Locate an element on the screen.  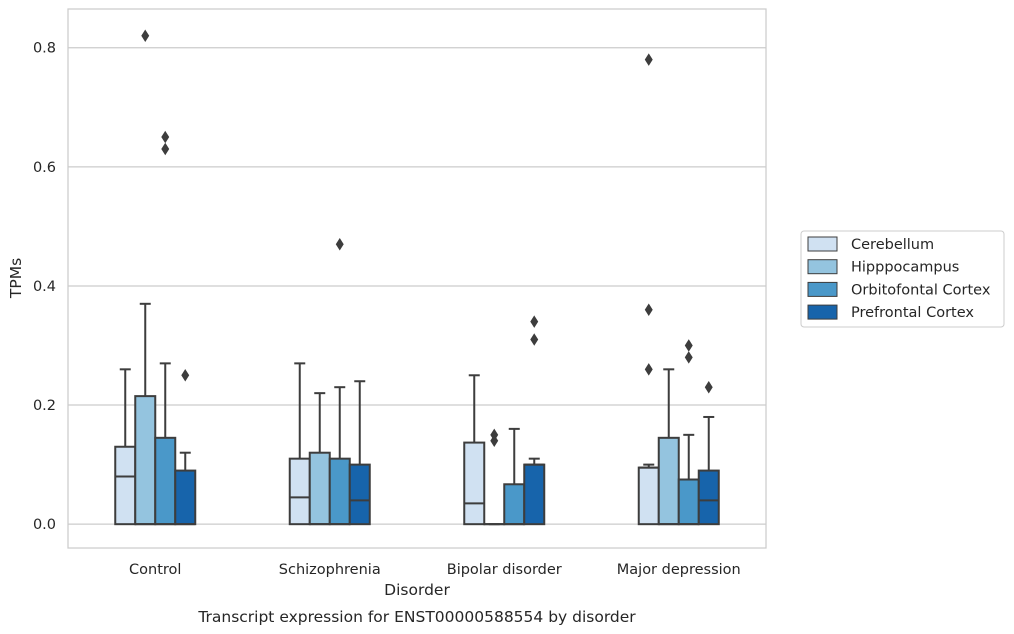
y-tick-label: 0.6 is located at coordinates (44, 168).